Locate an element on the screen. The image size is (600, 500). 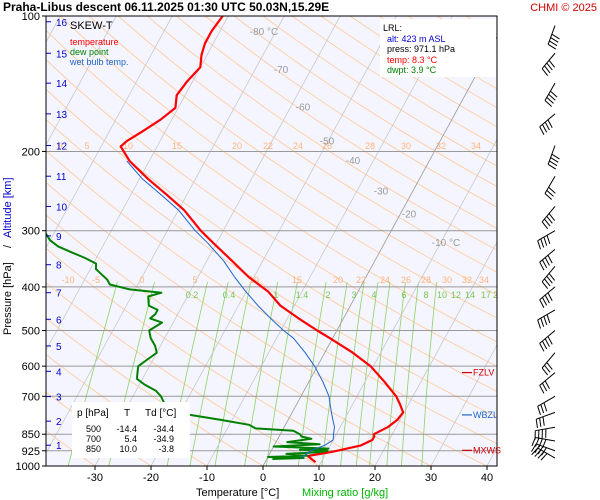
temperature-tick-label: -30 is located at coordinates (95, 478).